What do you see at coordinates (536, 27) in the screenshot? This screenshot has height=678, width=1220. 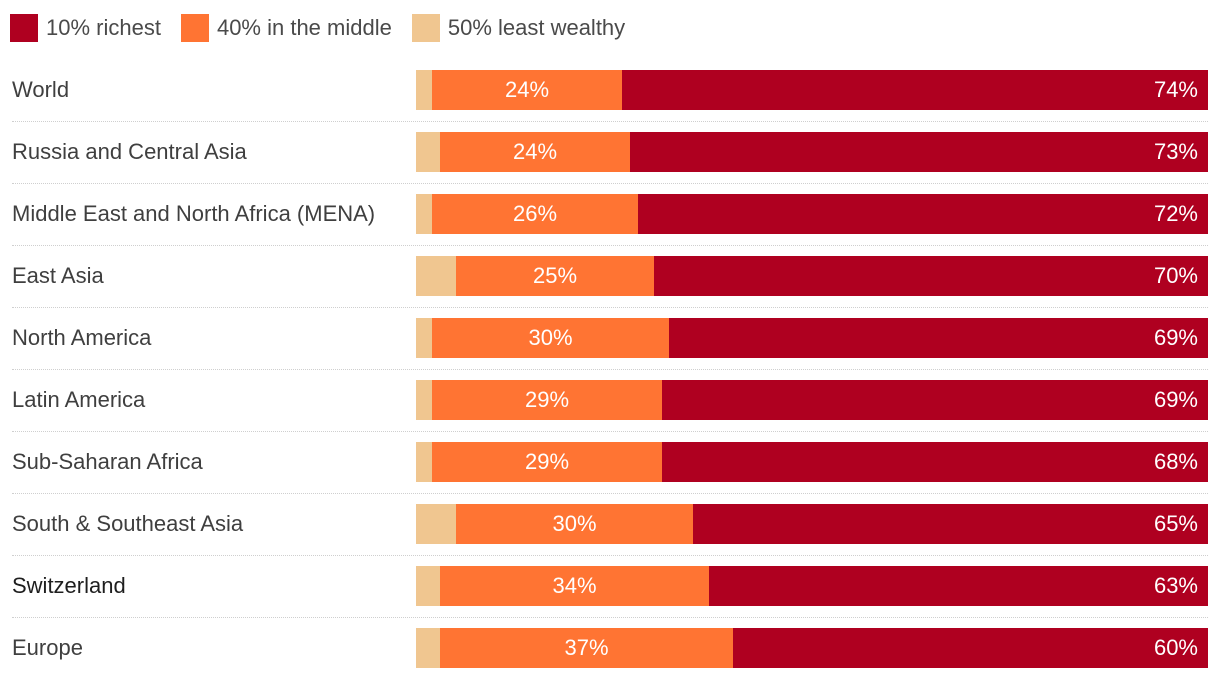 I see `legend-label-least: 50% least wealthy` at bounding box center [536, 27].